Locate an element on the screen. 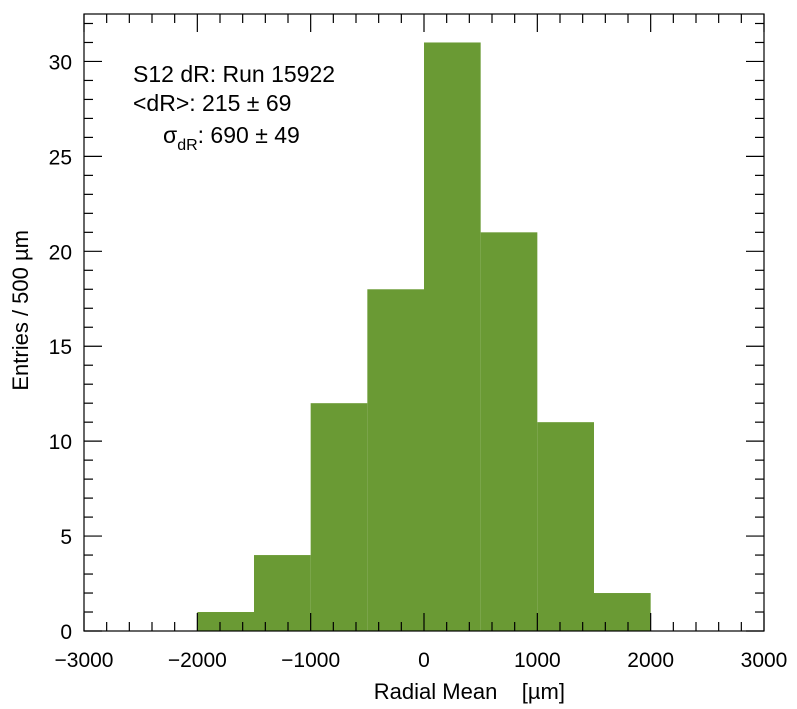 Image resolution: width=797 pixels, height=709 pixels. y-tick-label: 10 is located at coordinates (60, 442).